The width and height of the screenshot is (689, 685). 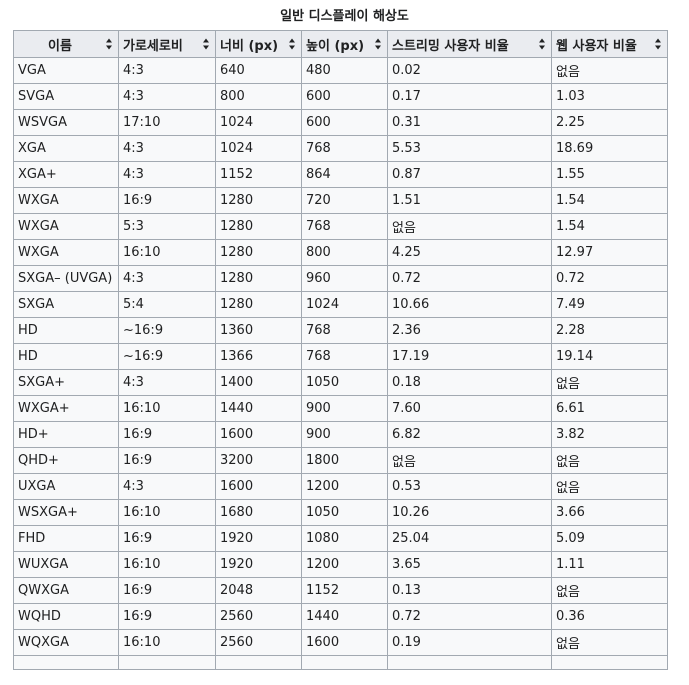 I want to click on cell-width: 1024, so click(x=258, y=148).